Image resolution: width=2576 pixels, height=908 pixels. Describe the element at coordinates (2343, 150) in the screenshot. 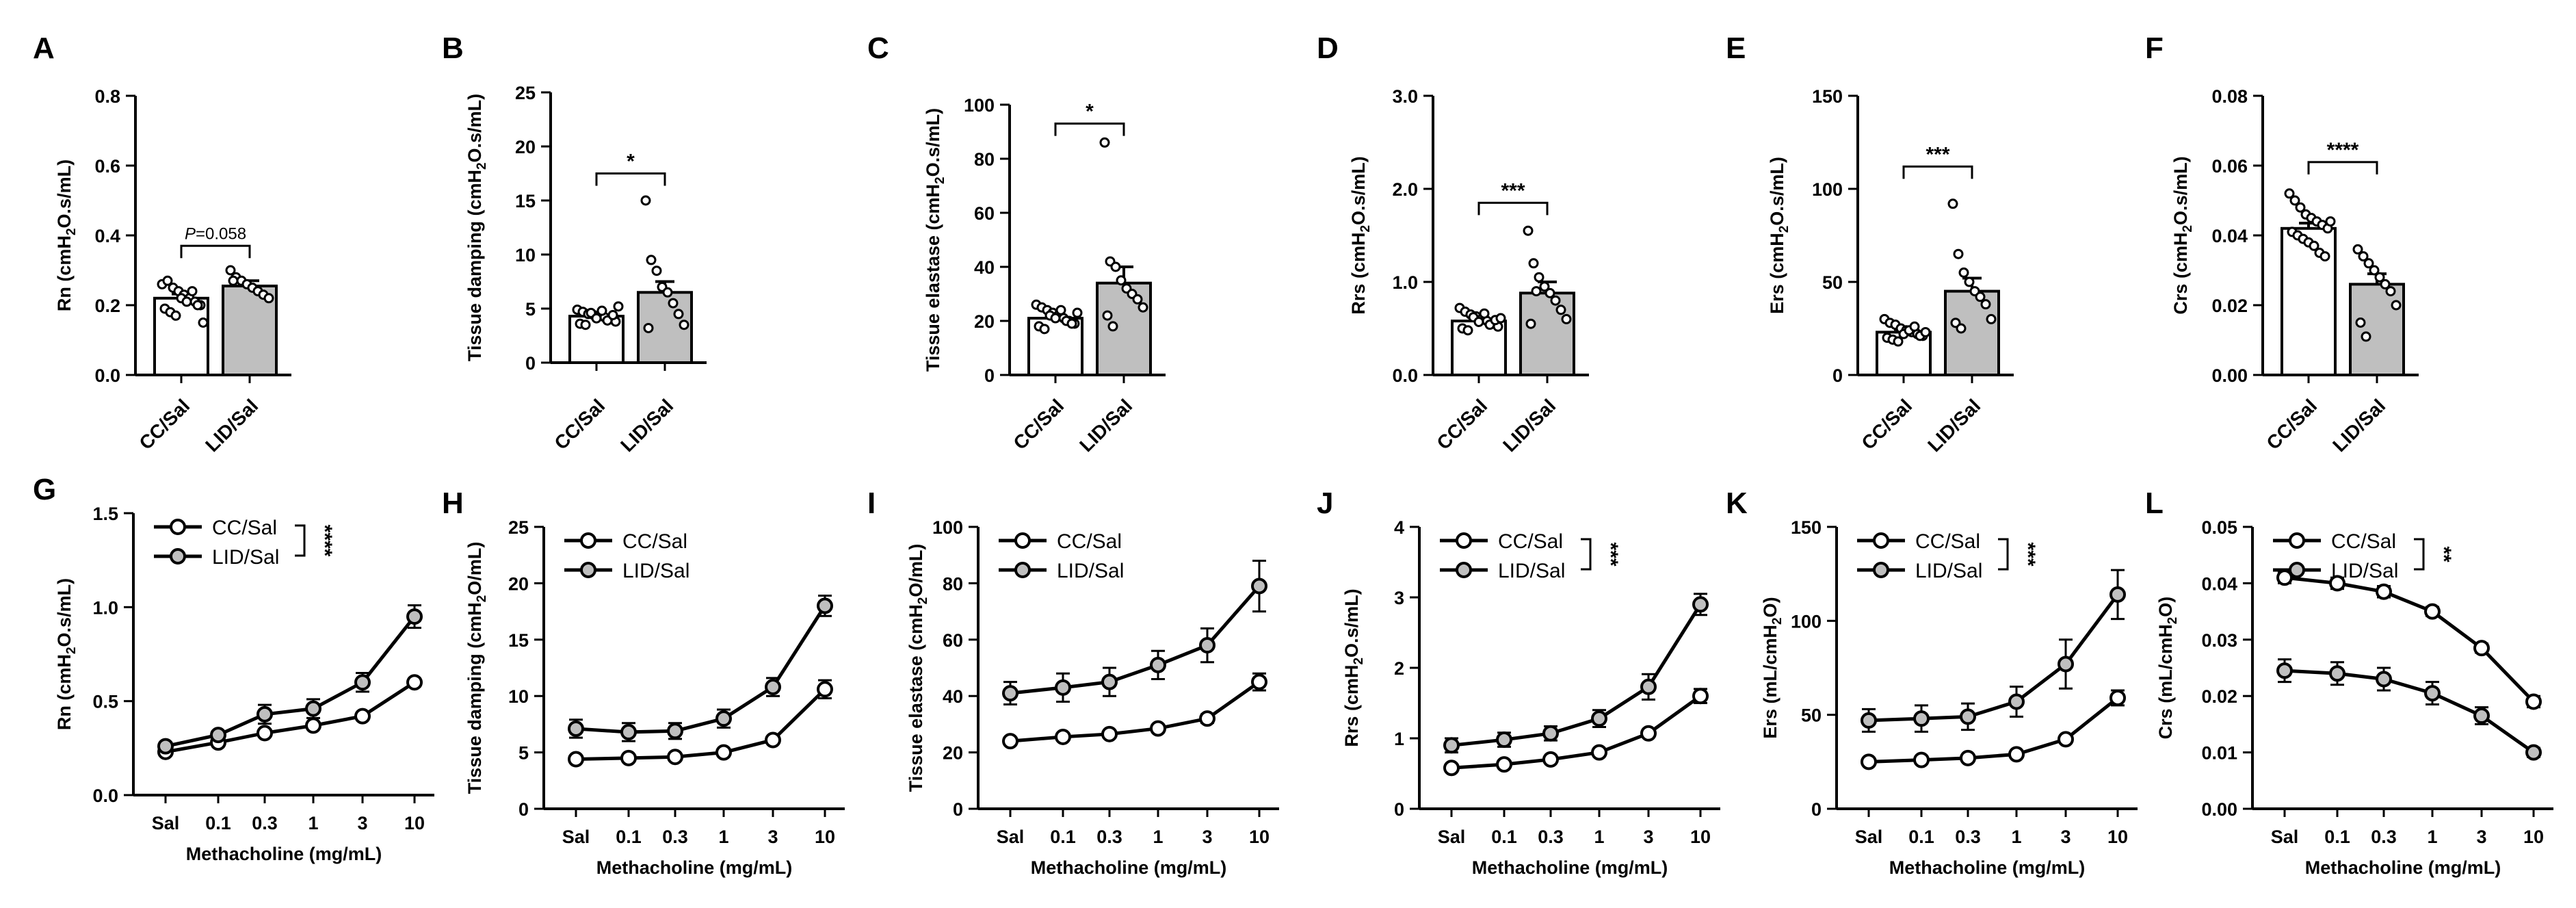

I see `significance-marker: ****` at that location.